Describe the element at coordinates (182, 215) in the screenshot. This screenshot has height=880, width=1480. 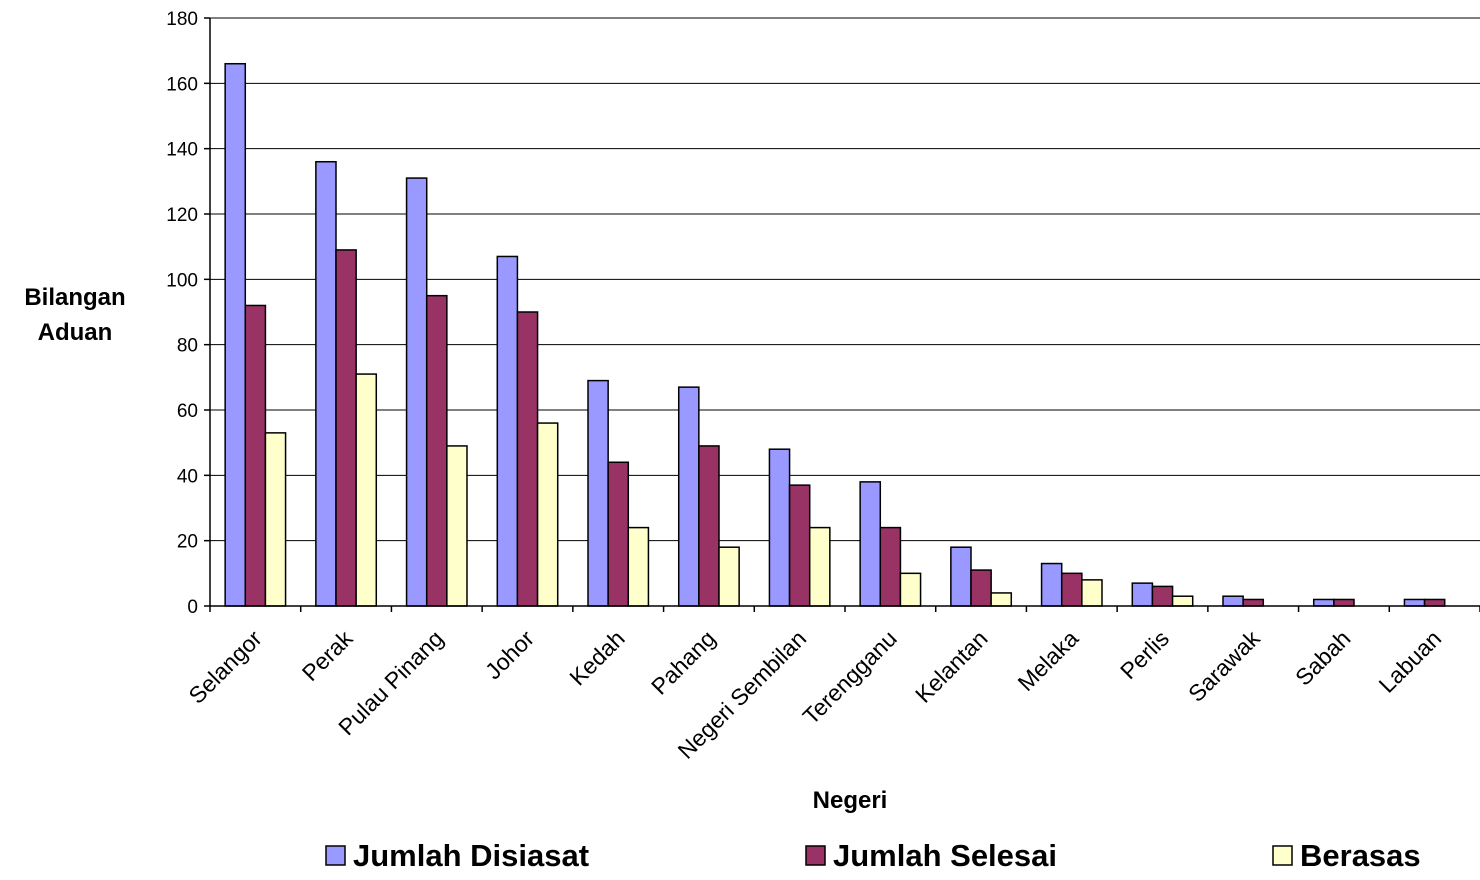
I see `y-tick-label: 120` at that location.